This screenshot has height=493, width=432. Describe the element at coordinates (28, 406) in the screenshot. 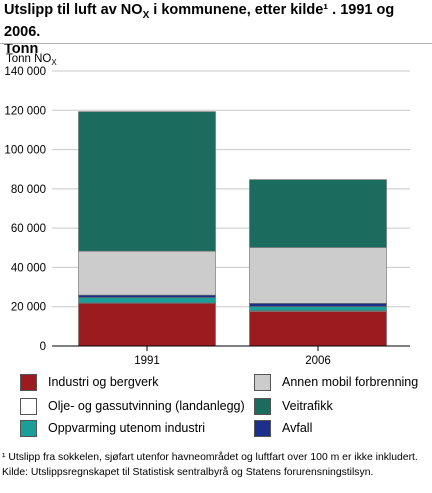

I see `legend-swatch-olje` at that location.